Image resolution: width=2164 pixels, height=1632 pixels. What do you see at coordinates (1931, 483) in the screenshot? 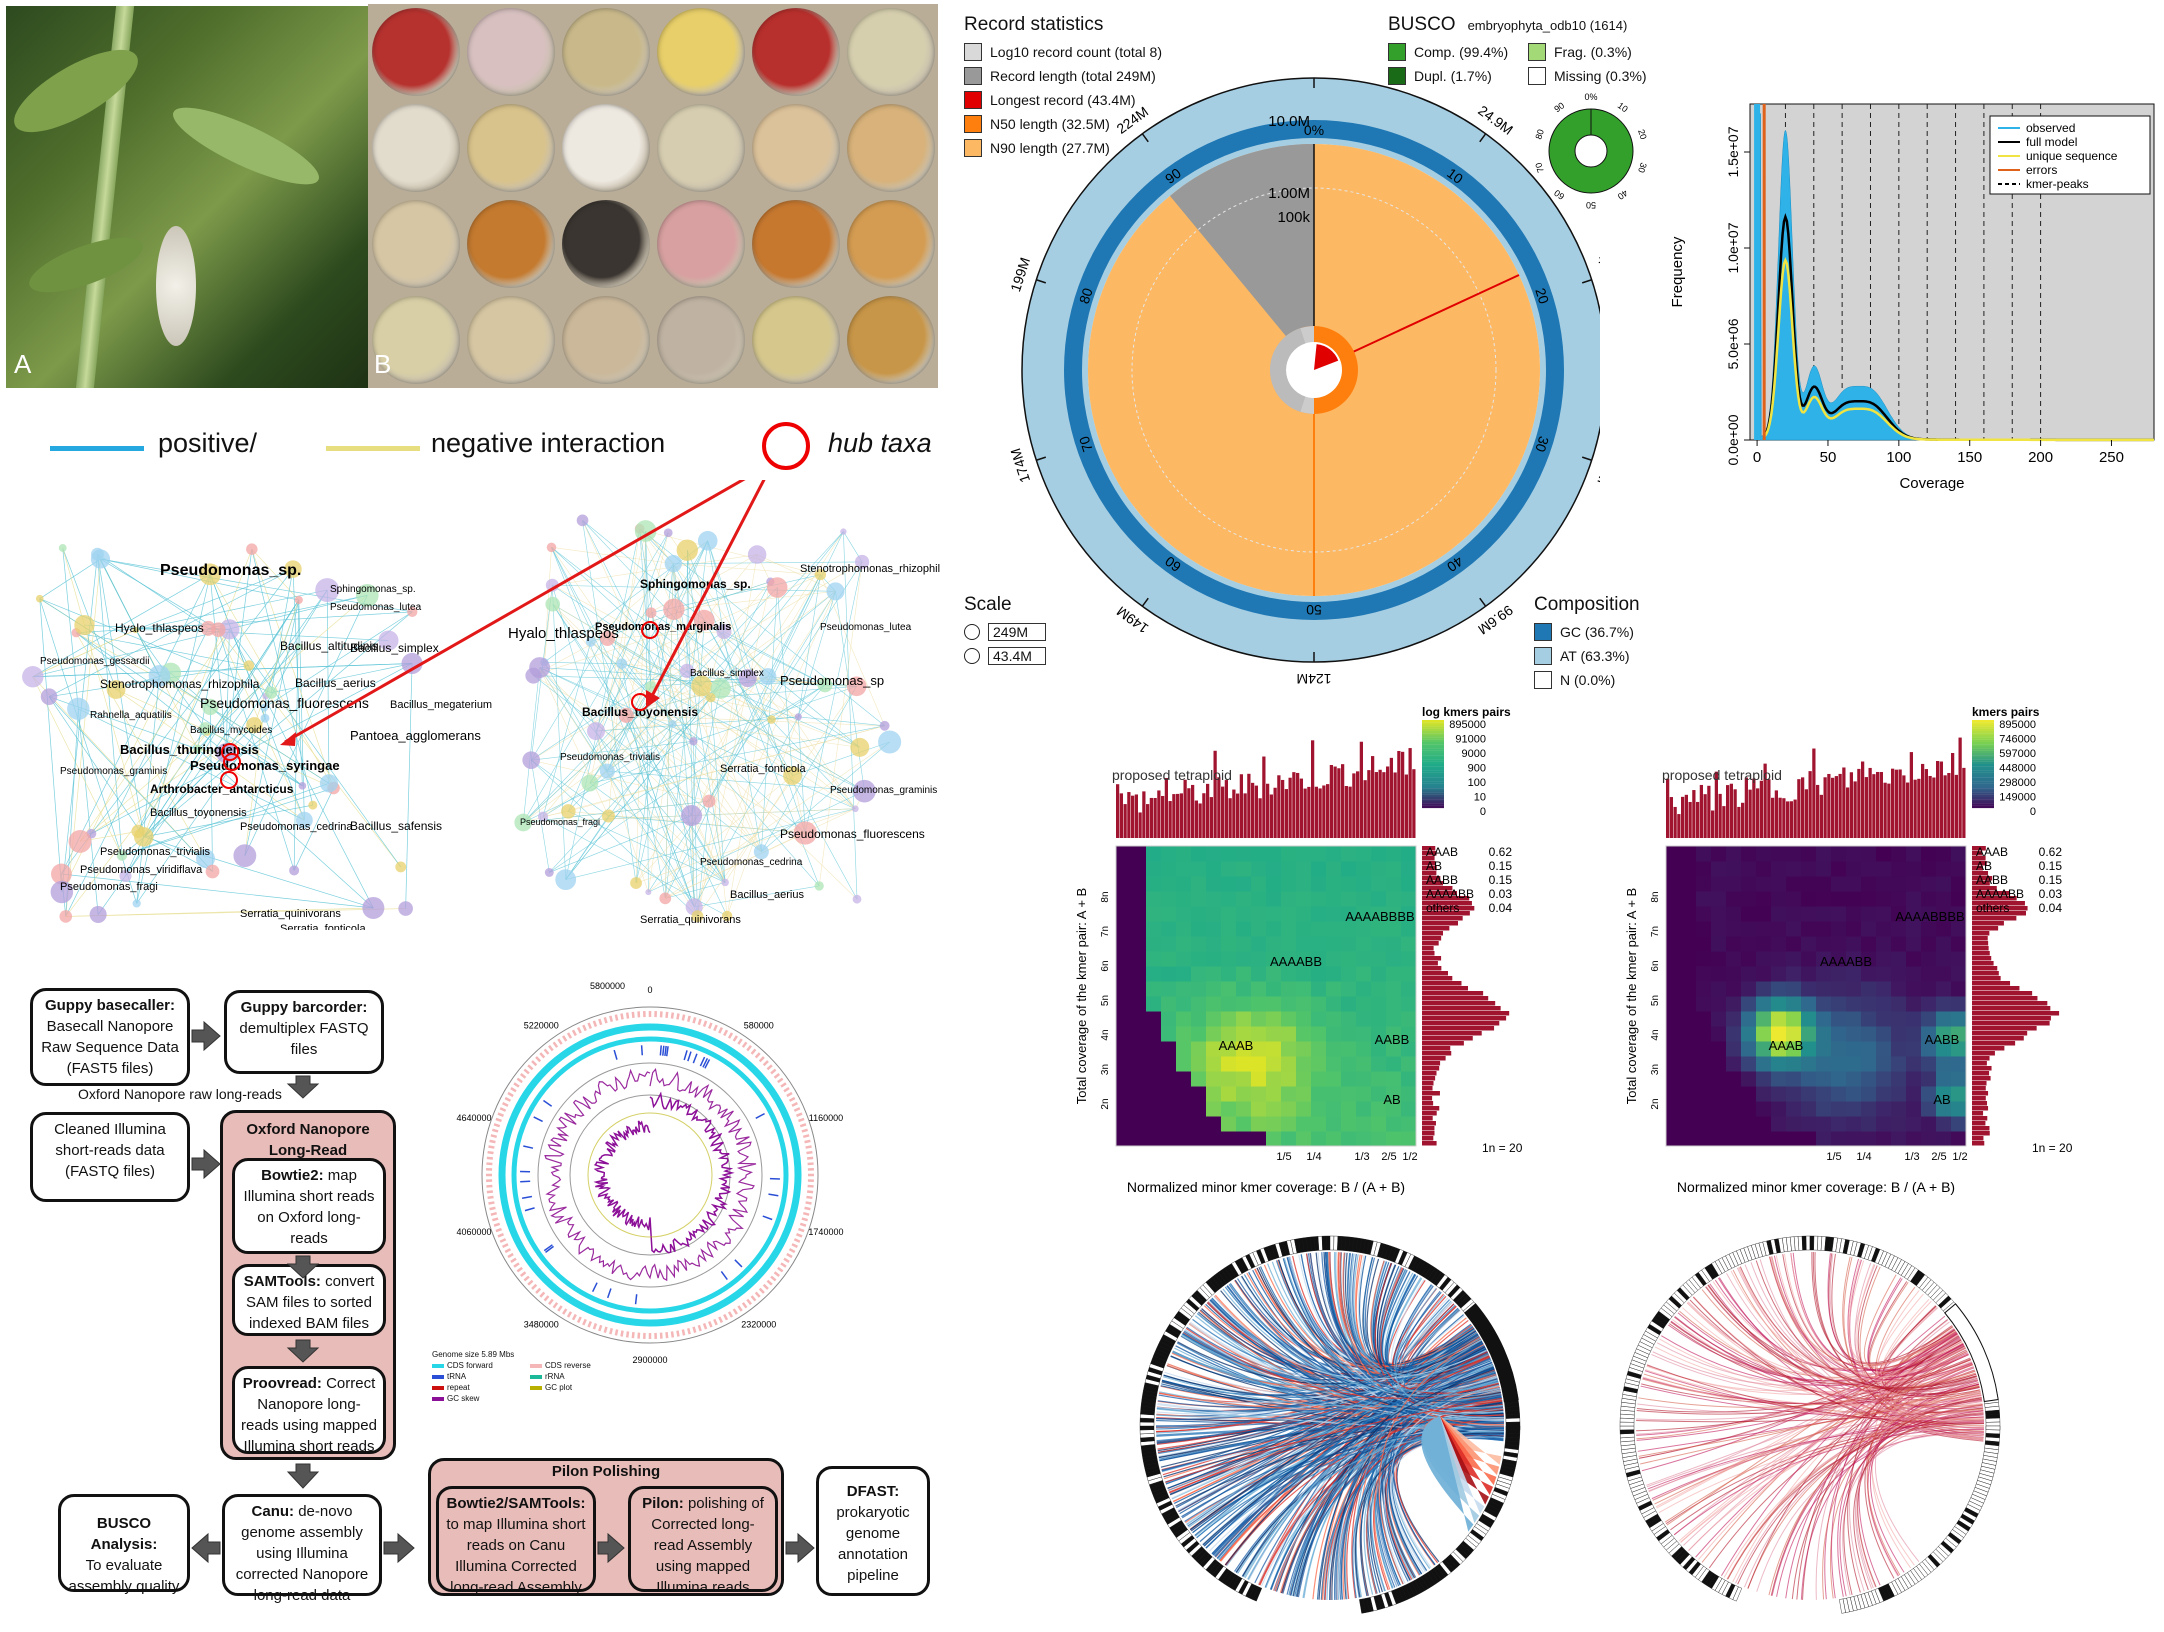
I see `genomescope-xlabel: Coverage` at bounding box center [1931, 483].